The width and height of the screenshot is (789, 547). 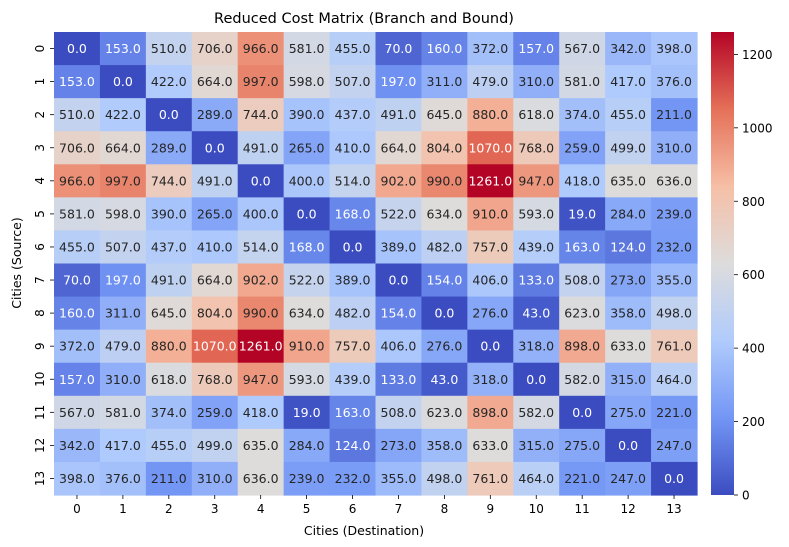 I want to click on cell-value-label: 310.0, so click(x=674, y=147).